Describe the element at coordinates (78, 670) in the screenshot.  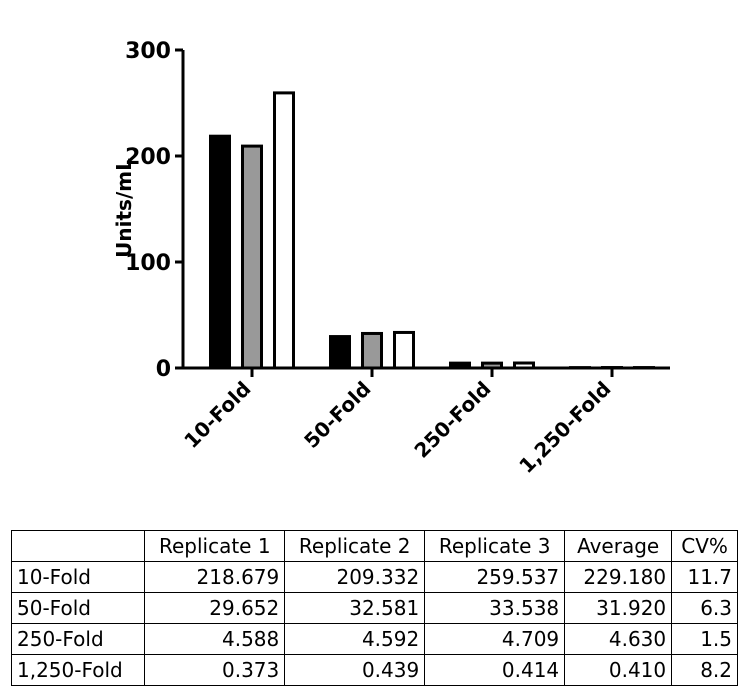
I see `table-row-label: 1,250-Fold` at that location.